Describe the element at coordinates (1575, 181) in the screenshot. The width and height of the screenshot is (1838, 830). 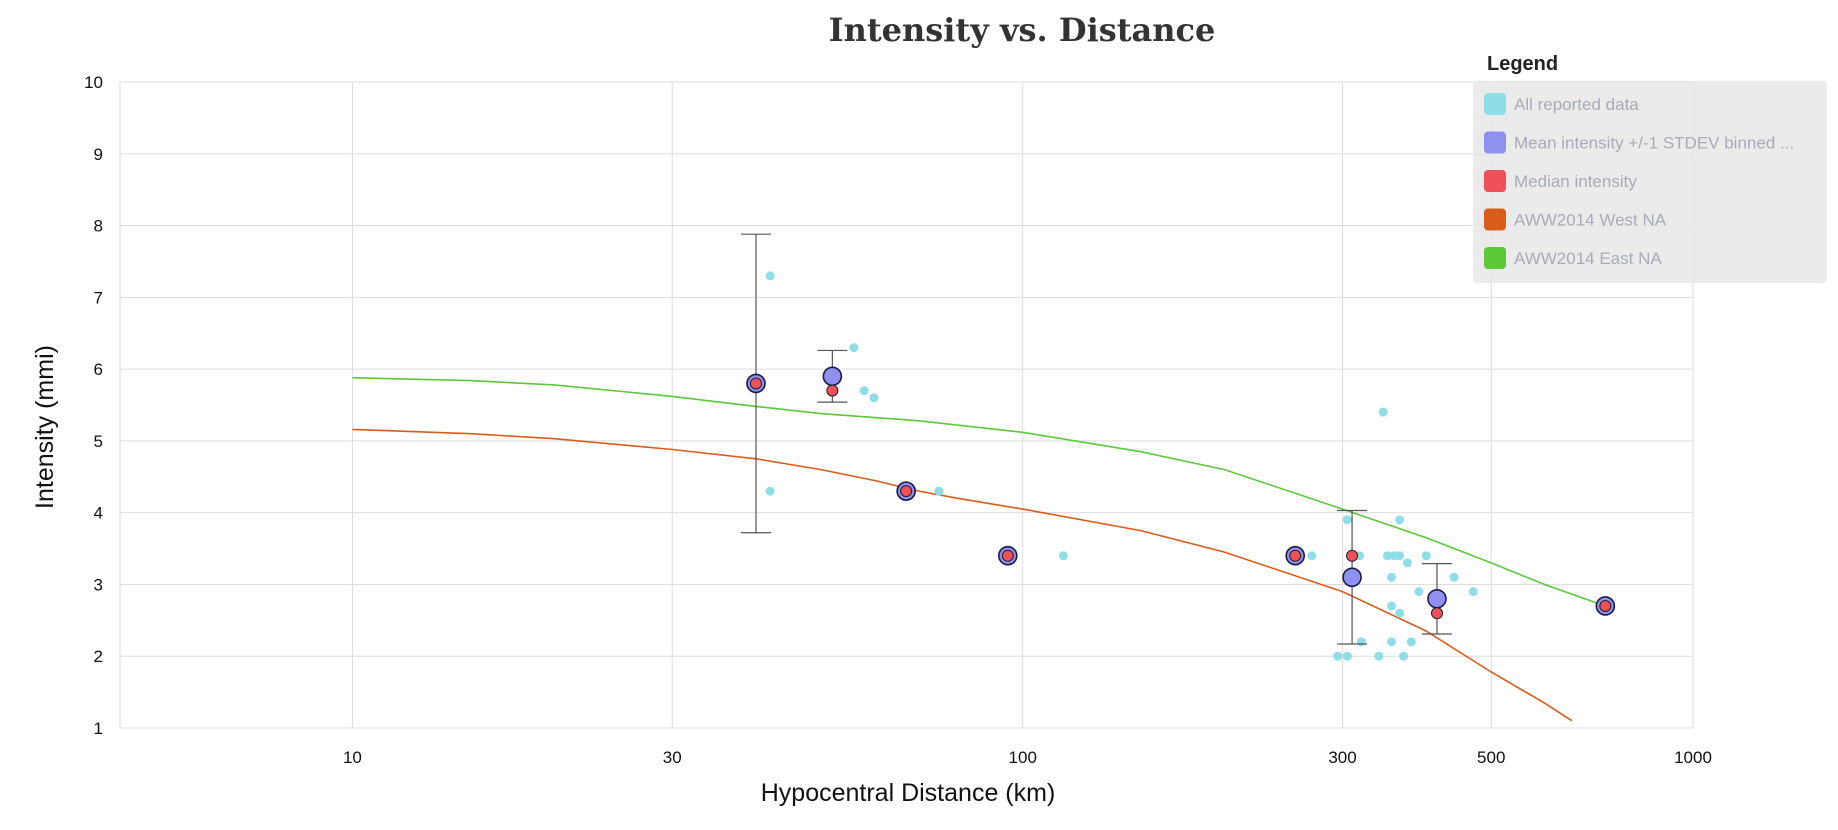
I see `legend-entry-label: Median intensity` at that location.